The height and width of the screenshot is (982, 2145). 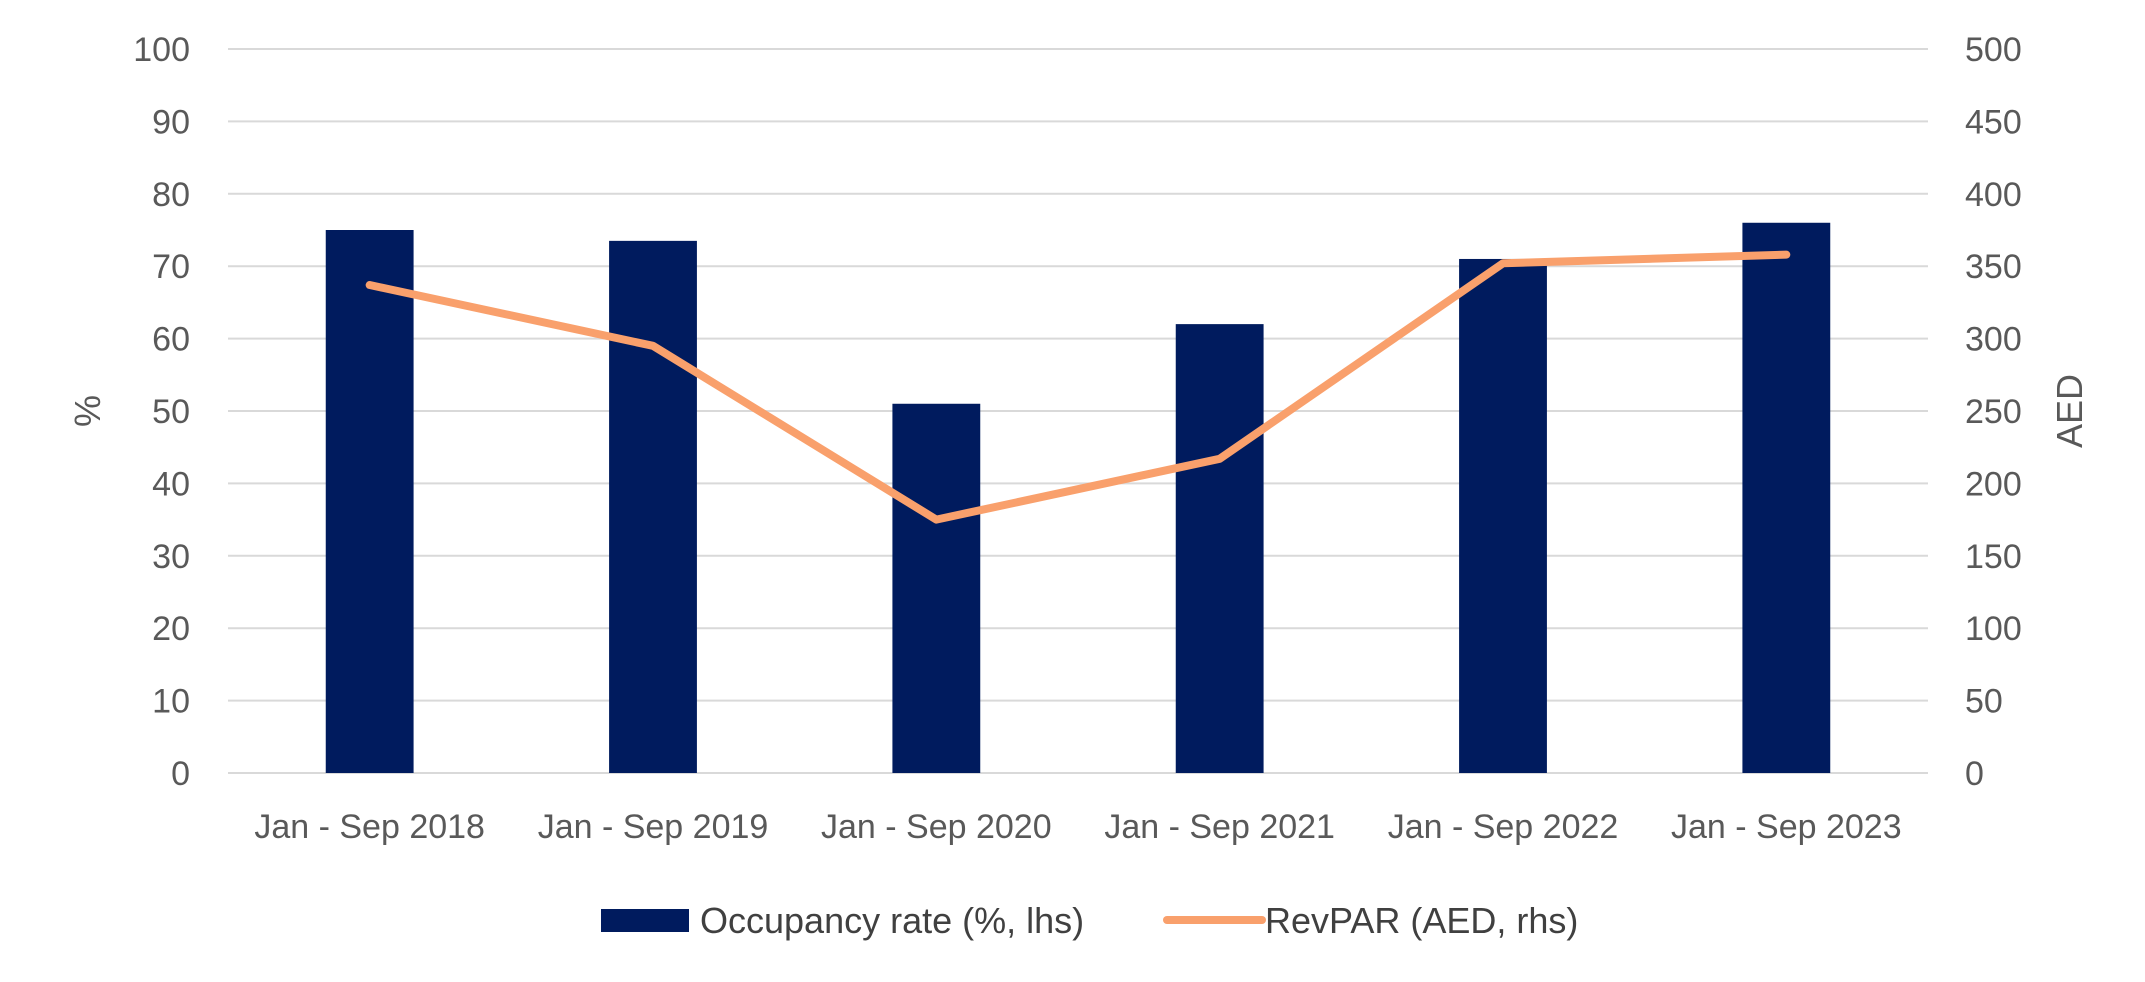 What do you see at coordinates (171, 629) in the screenshot?
I see `left-y-tick-label: 20` at bounding box center [171, 629].